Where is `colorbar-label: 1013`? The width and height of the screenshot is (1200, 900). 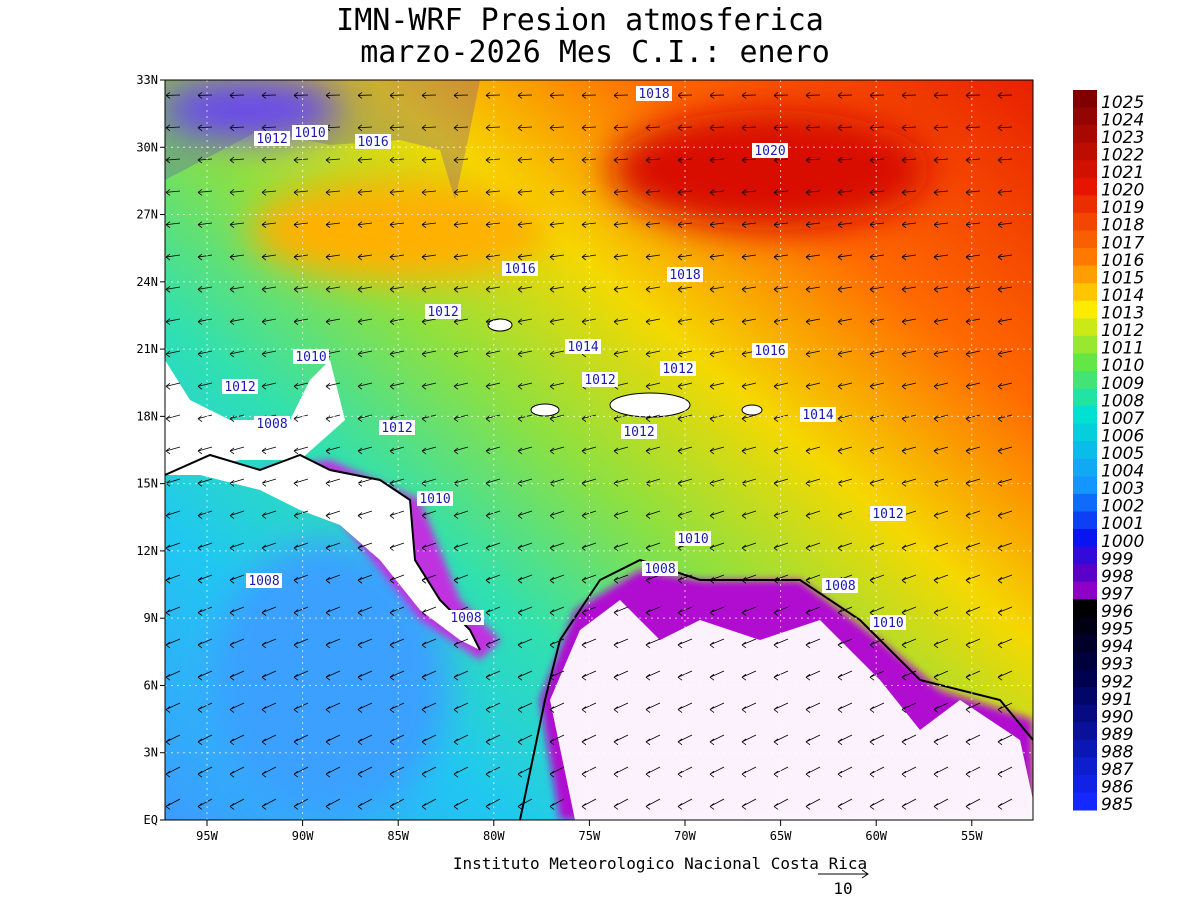
colorbar-label: 1013 is located at coordinates (1122, 314).